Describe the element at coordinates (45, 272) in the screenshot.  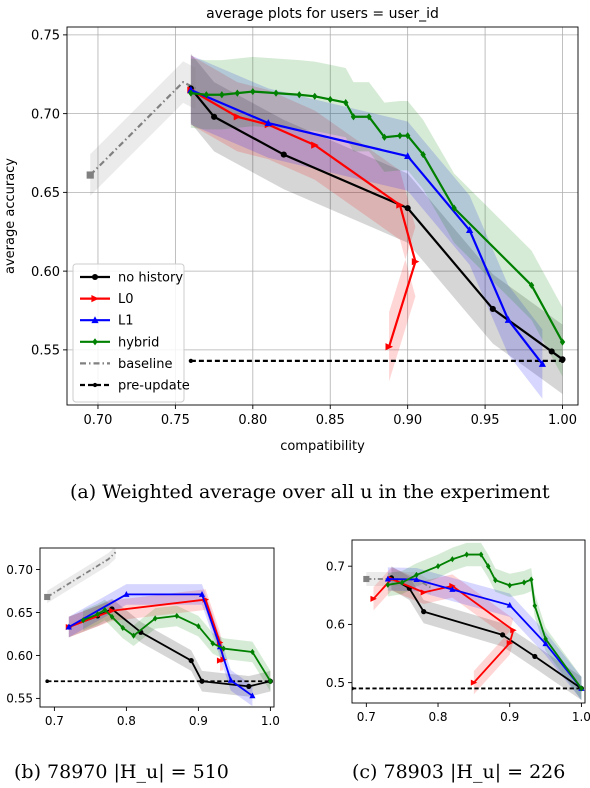
I see `y-tick-label: 0.60` at that location.